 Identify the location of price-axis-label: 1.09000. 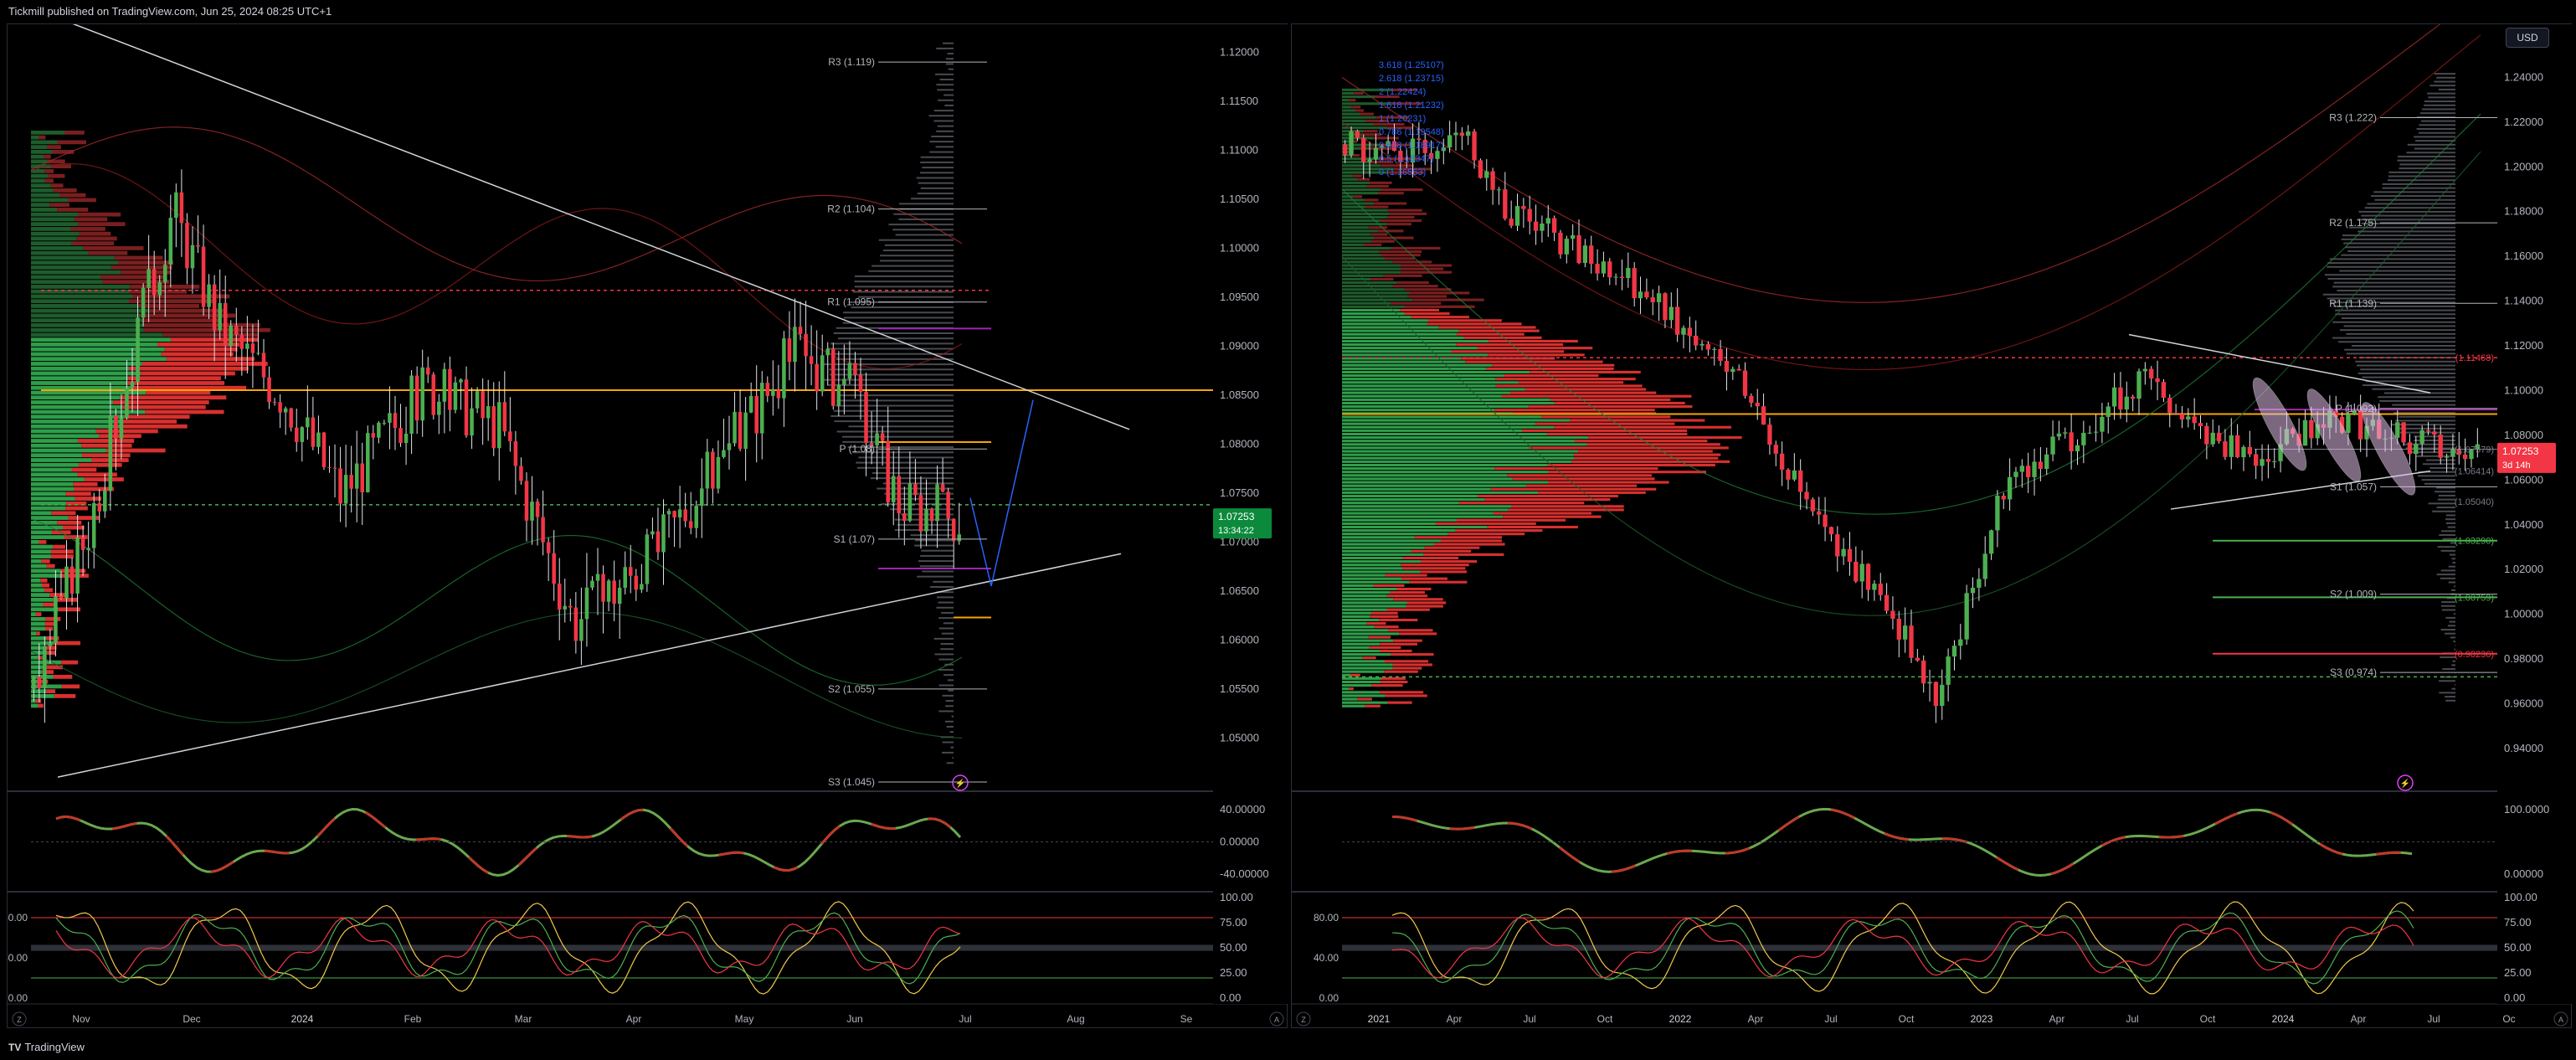
(1239, 345).